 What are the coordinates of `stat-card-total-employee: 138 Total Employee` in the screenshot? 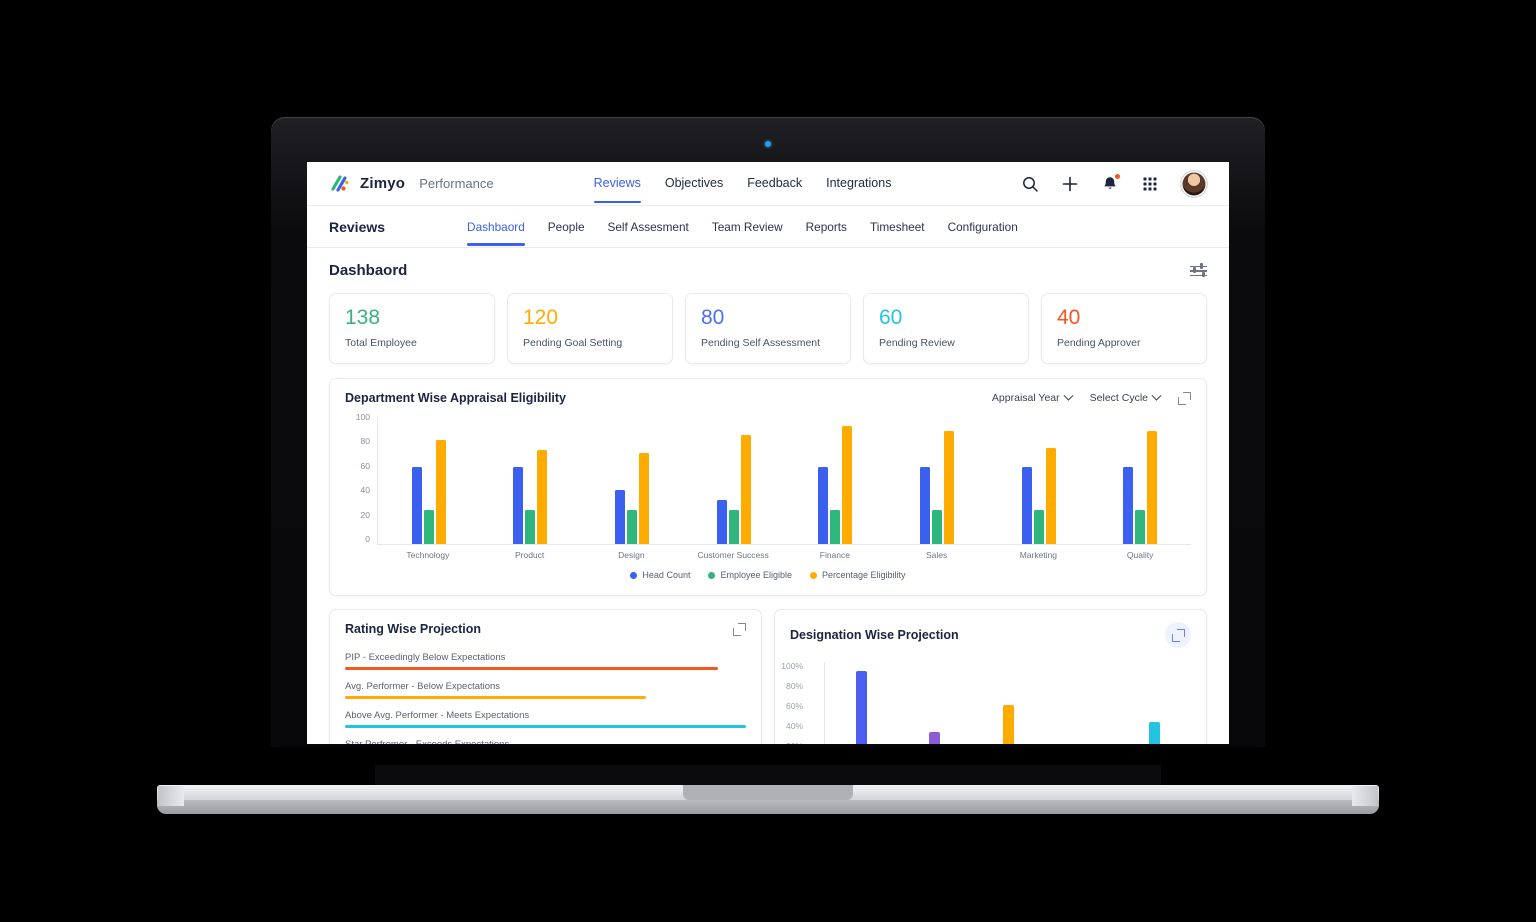 It's located at (412, 328).